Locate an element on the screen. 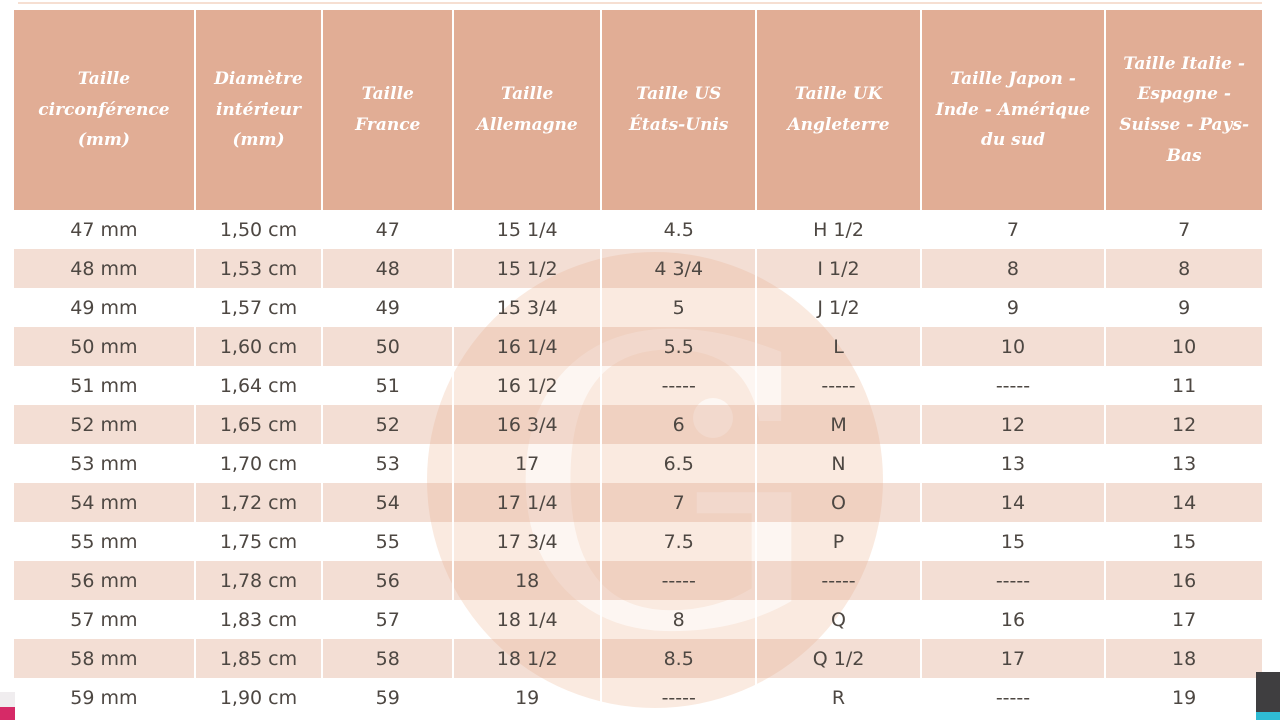  table-cell: I 1/2 is located at coordinates (839, 268).